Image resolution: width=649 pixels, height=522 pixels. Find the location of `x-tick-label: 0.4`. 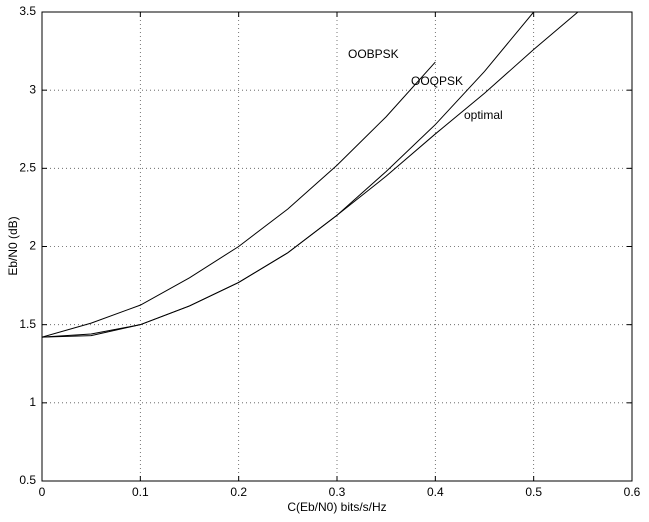

x-tick-label: 0.4 is located at coordinates (435, 492).